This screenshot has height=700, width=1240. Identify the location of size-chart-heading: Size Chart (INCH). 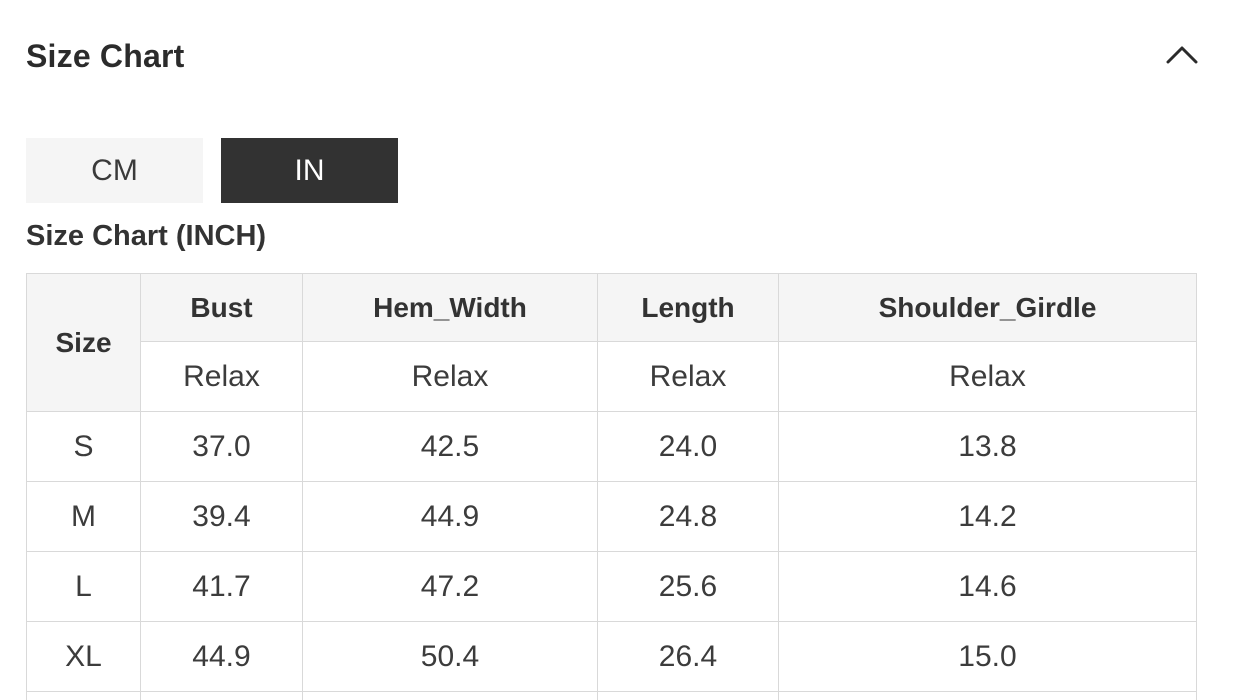
(146, 236).